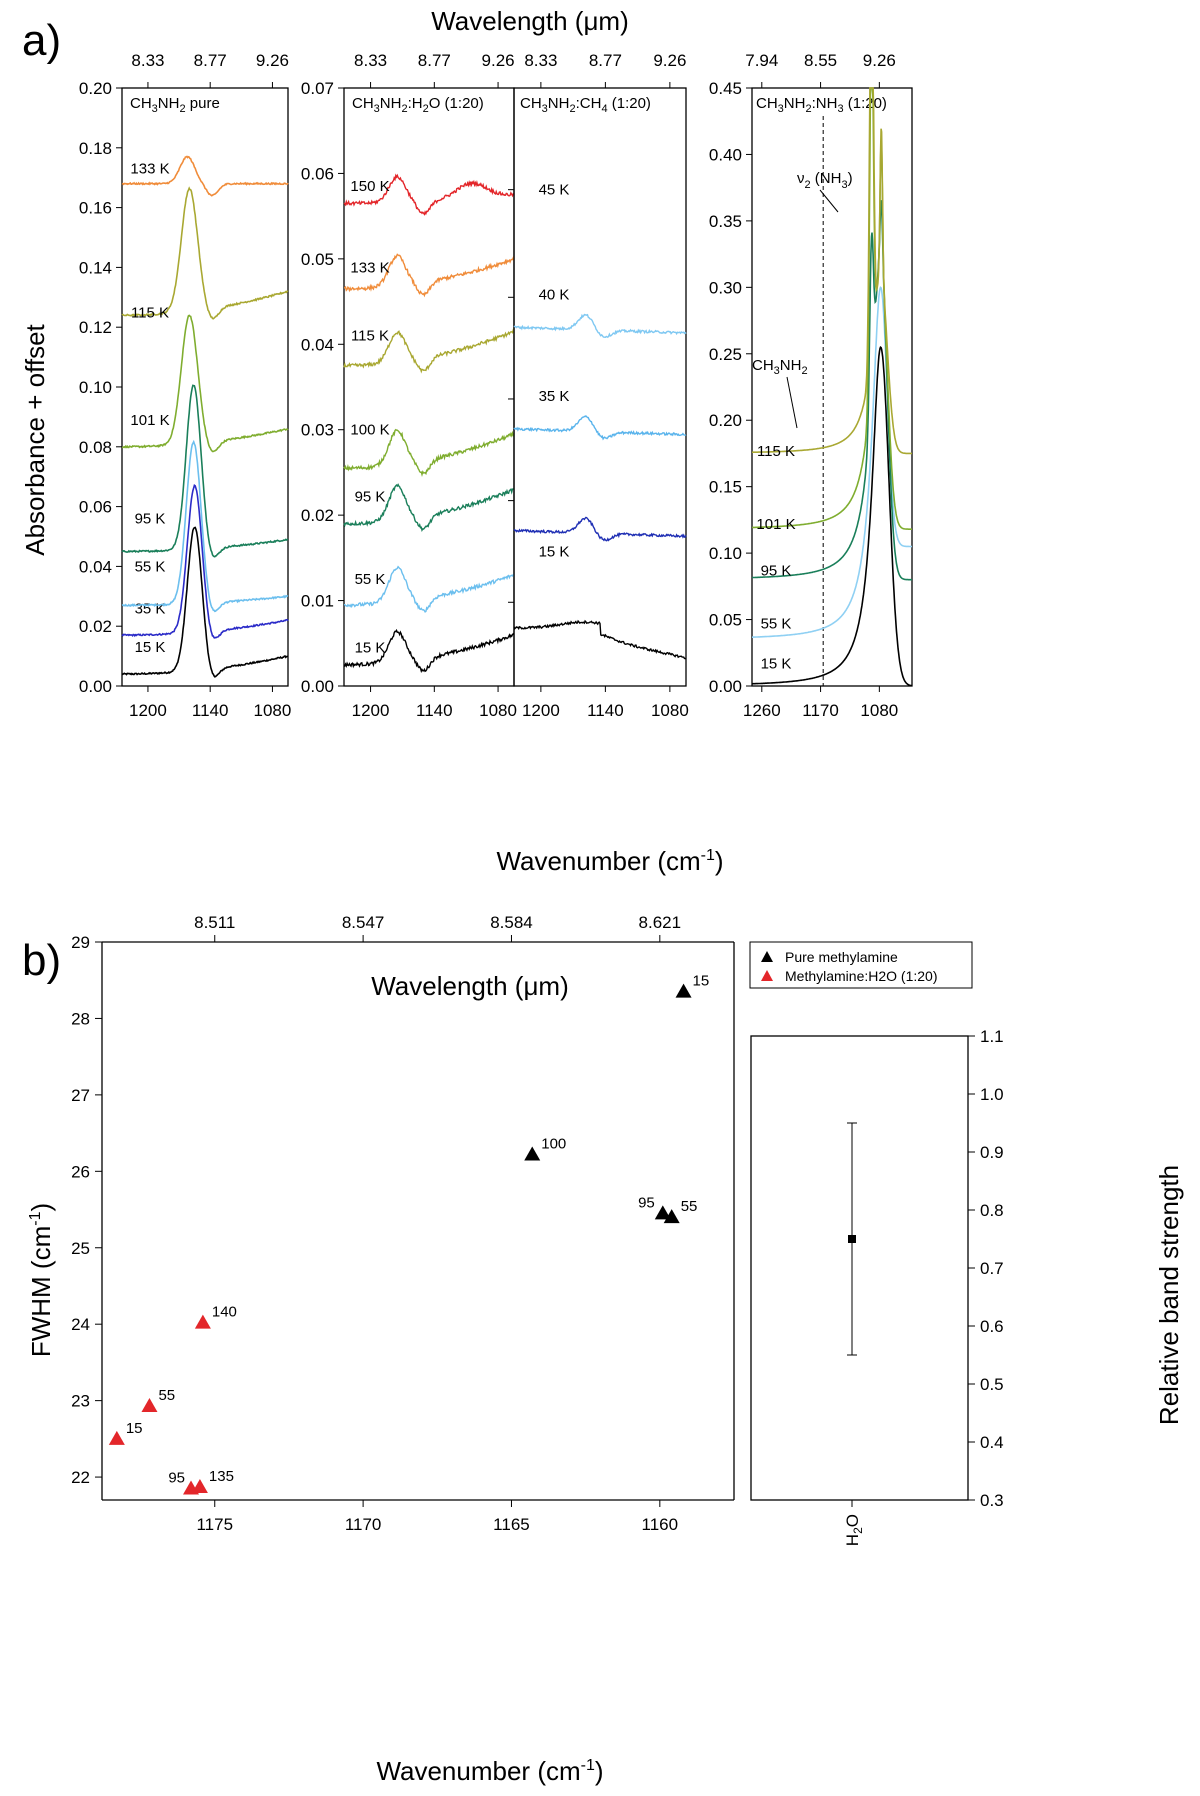 This screenshot has width=1200, height=1796. Describe the element at coordinates (148, 710) in the screenshot. I see `a1-x-tick-label: 1200` at that location.